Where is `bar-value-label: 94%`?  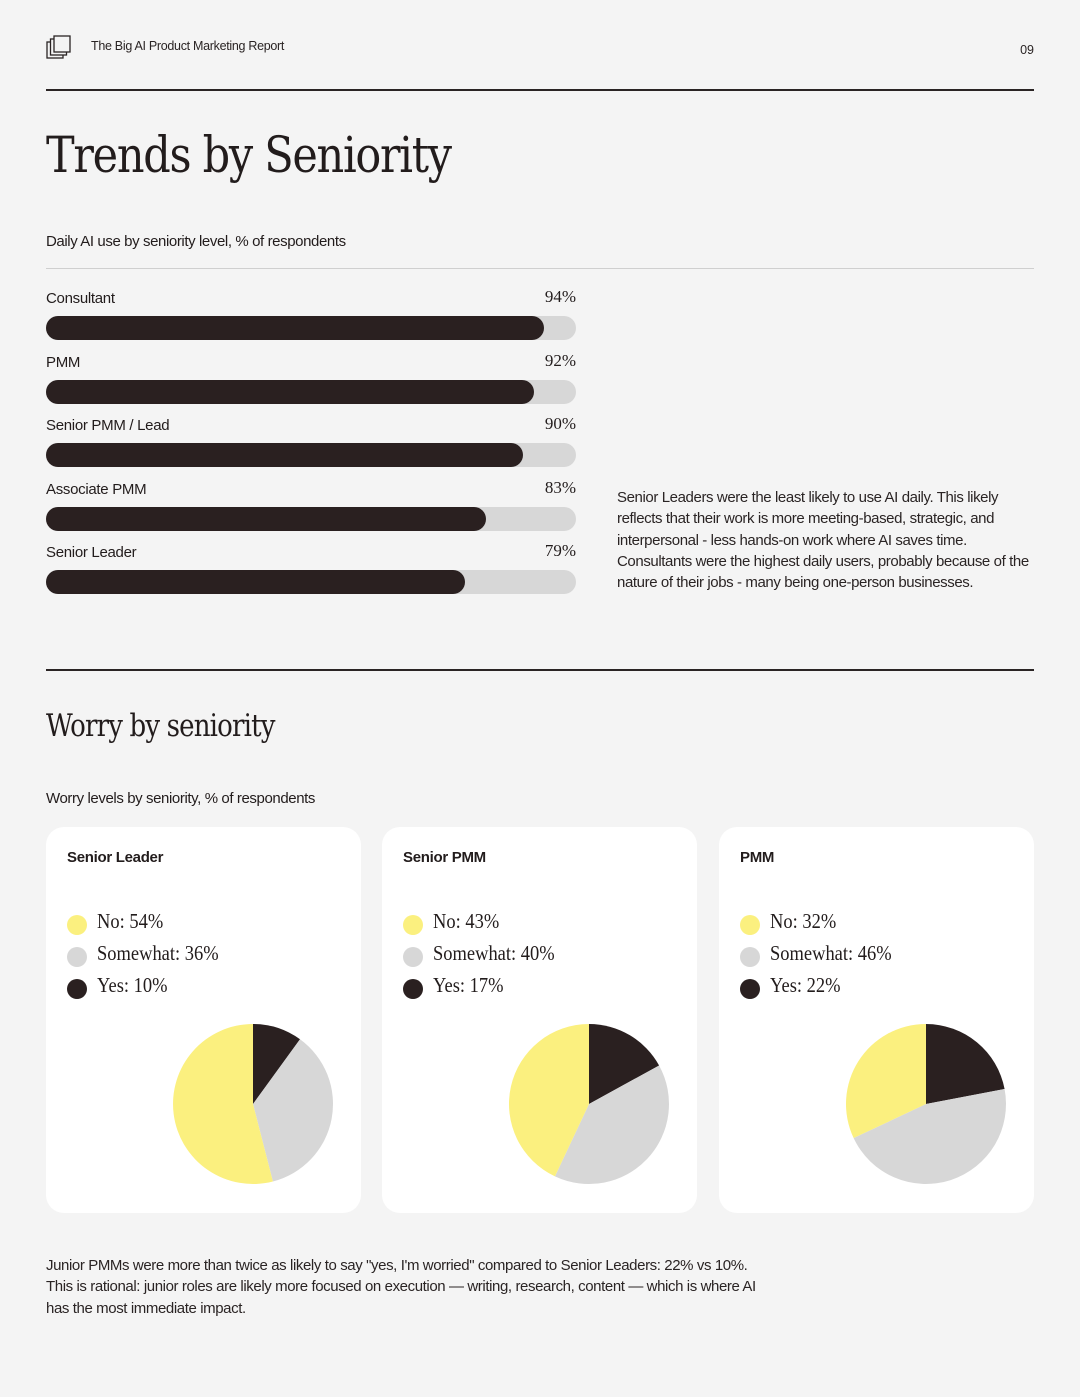
bar-value-label: 94% is located at coordinates (560, 296).